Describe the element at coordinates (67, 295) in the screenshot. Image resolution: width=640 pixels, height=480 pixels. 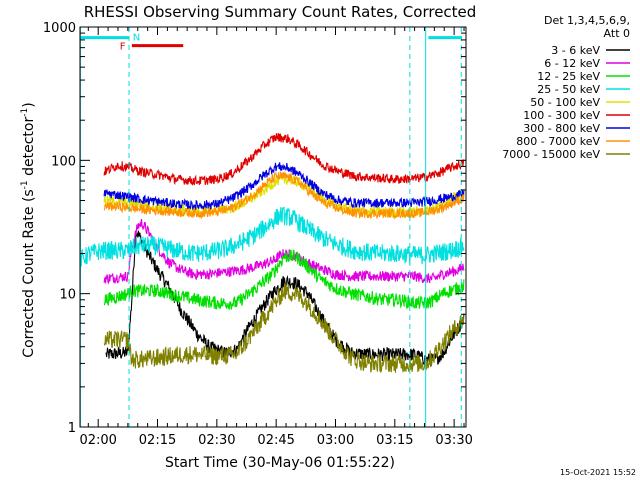
I see `y-tick-label-1: 10` at that location.